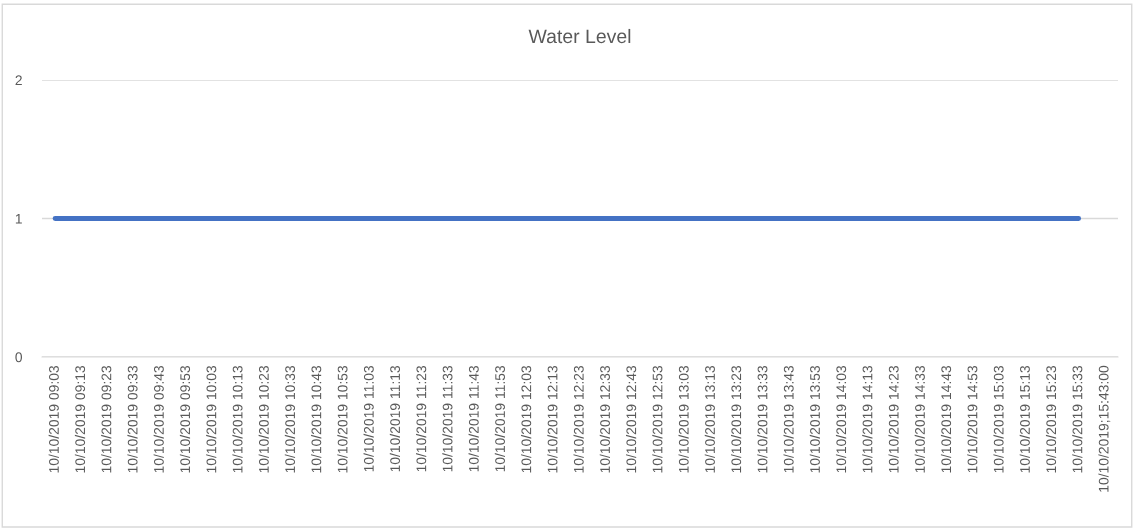  Describe the element at coordinates (841, 419) in the screenshot. I see `x-tick-label: 10/10/2019 14:03` at that location.